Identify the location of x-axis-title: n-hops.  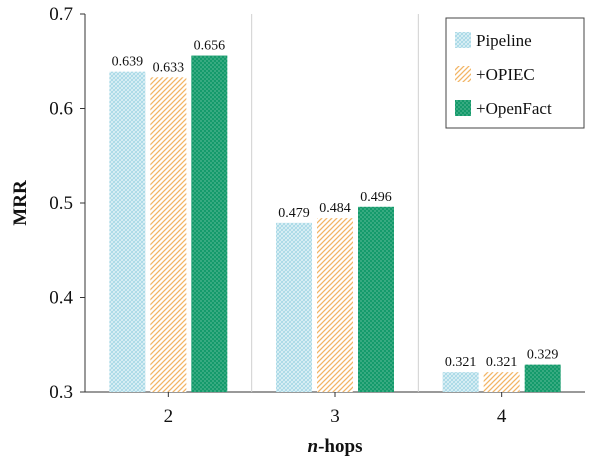
(335, 446).